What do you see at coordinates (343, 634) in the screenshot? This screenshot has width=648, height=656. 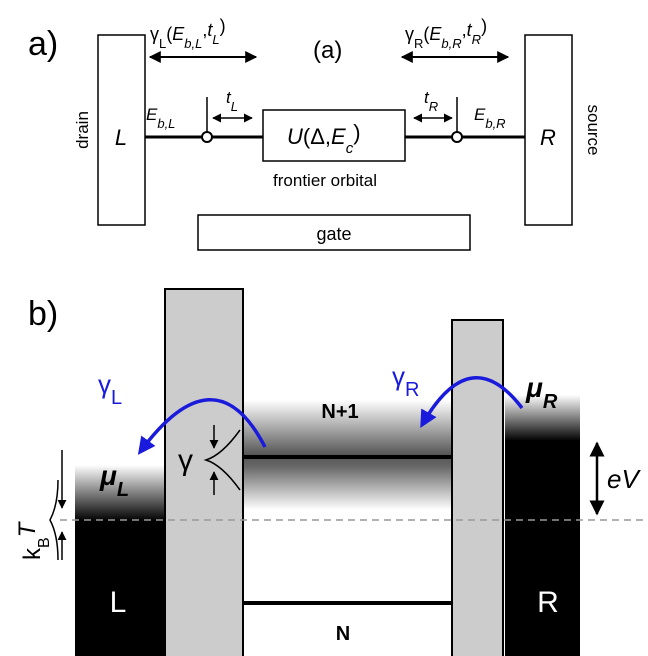 I see `level-label: N` at bounding box center [343, 634].